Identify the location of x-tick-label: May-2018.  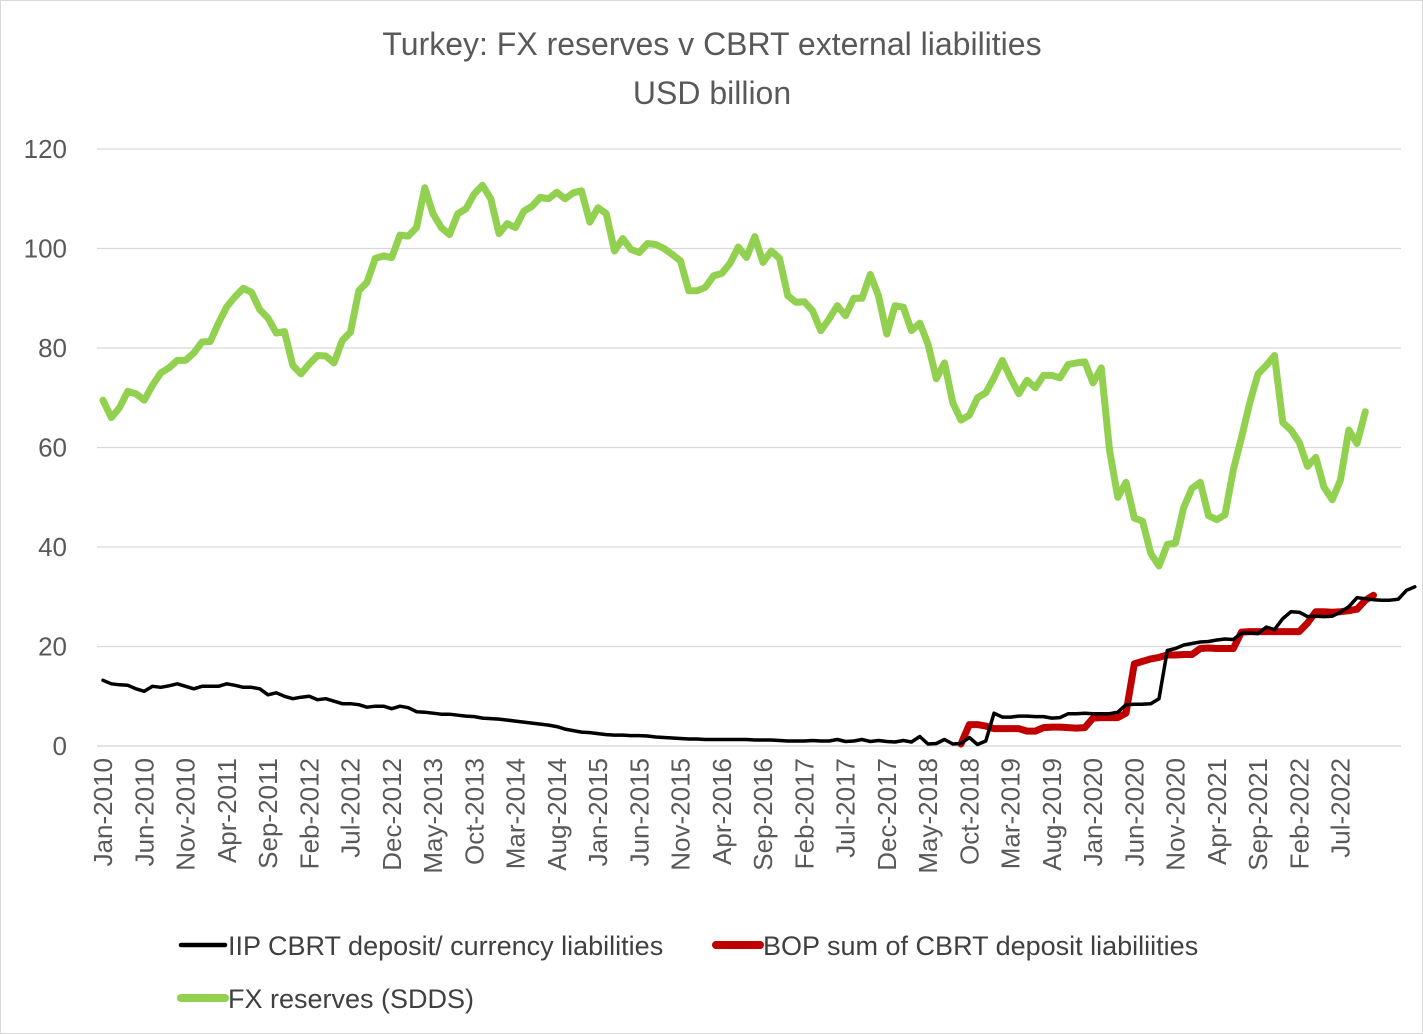
(928, 816).